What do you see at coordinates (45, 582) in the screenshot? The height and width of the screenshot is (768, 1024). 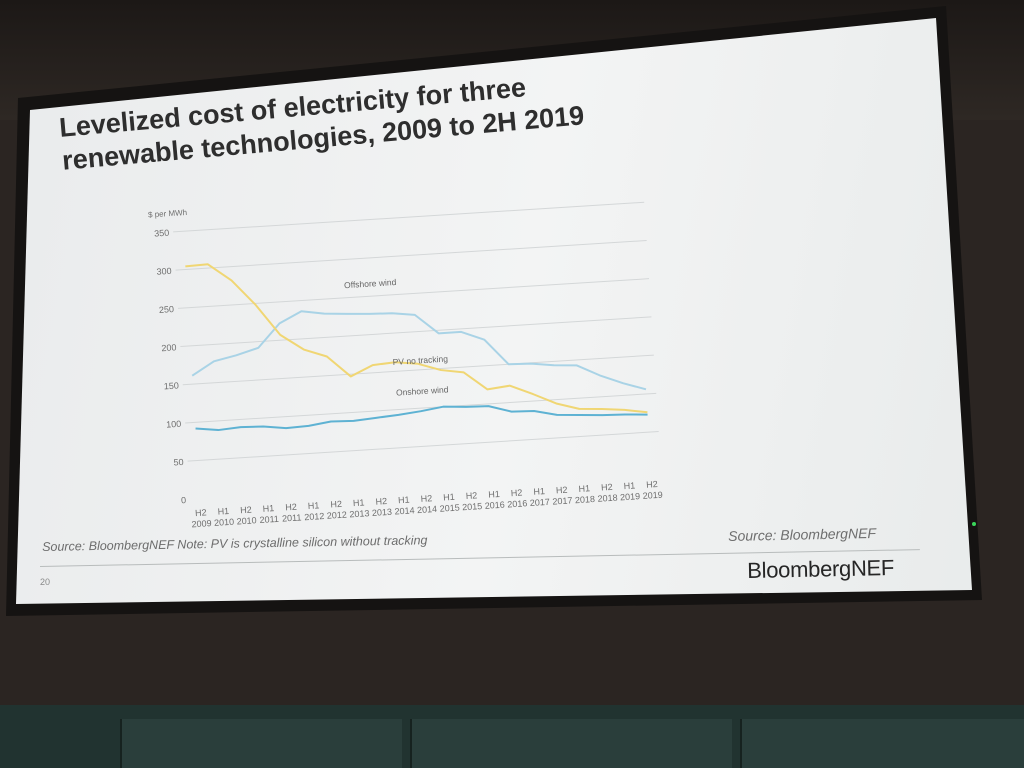 I see `page-number: 20` at bounding box center [45, 582].